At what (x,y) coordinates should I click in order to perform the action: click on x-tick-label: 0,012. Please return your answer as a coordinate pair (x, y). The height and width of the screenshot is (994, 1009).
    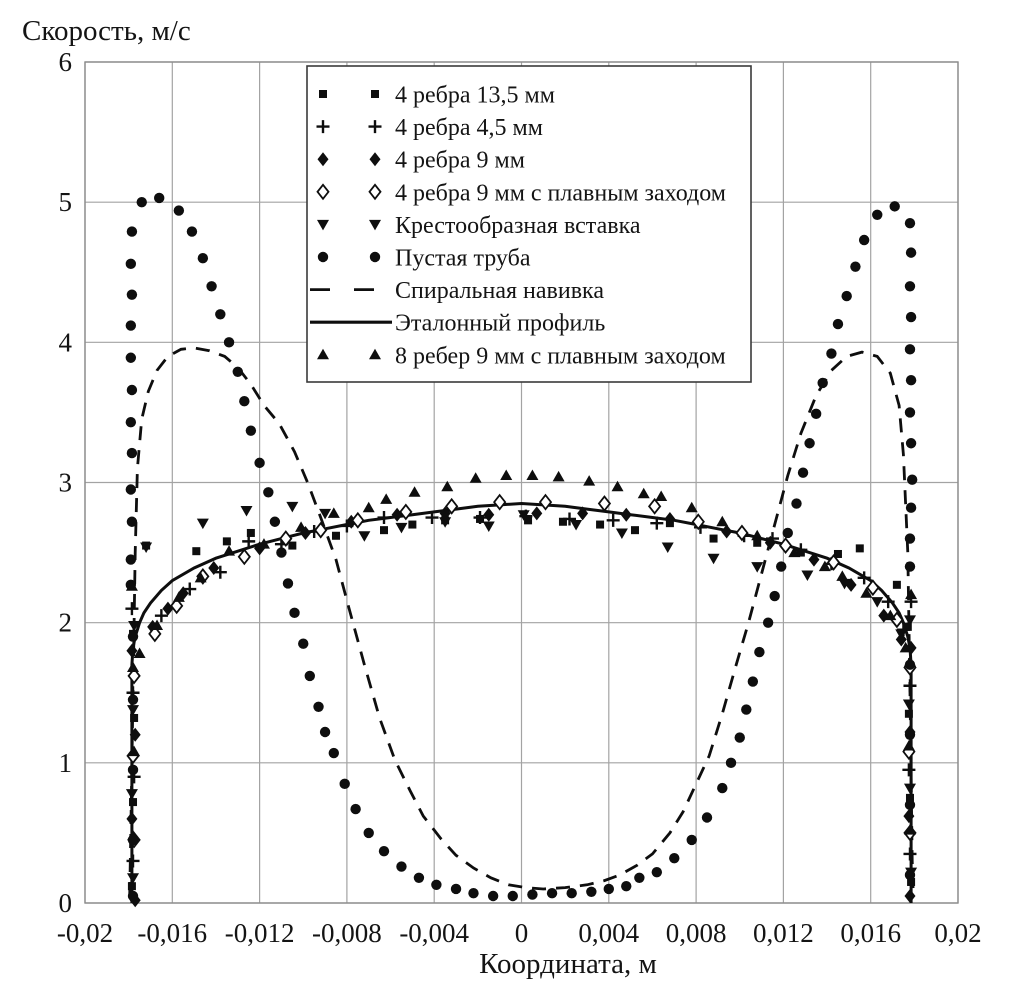
    Looking at the image, I should click on (783, 933).